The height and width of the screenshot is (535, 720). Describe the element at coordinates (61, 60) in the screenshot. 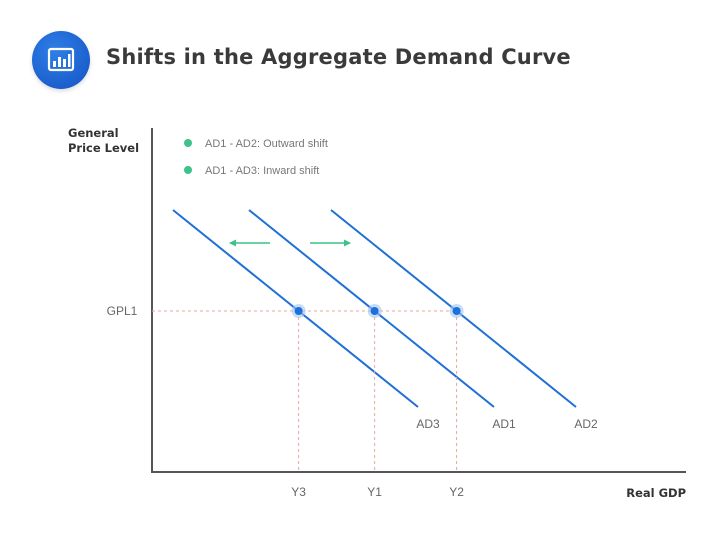

I see `bar-chart-icon` at that location.